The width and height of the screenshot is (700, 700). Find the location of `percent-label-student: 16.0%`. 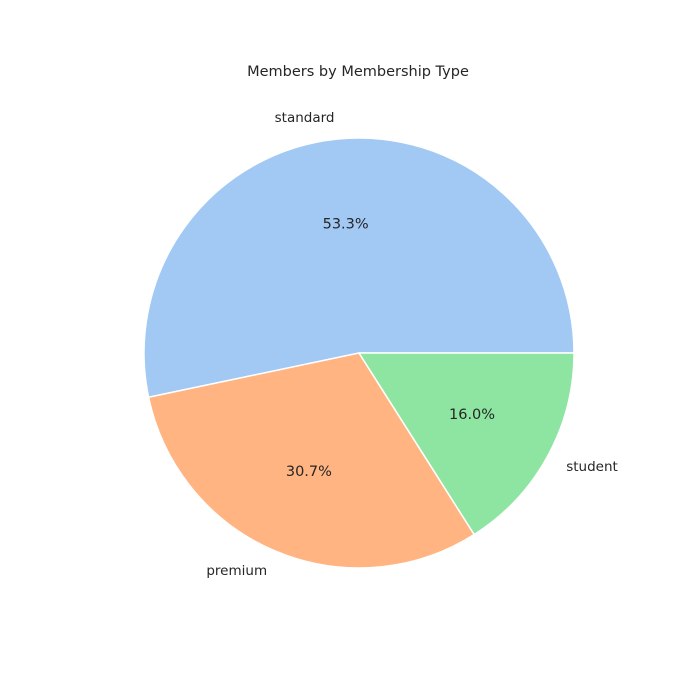

percent-label-student: 16.0% is located at coordinates (472, 415).